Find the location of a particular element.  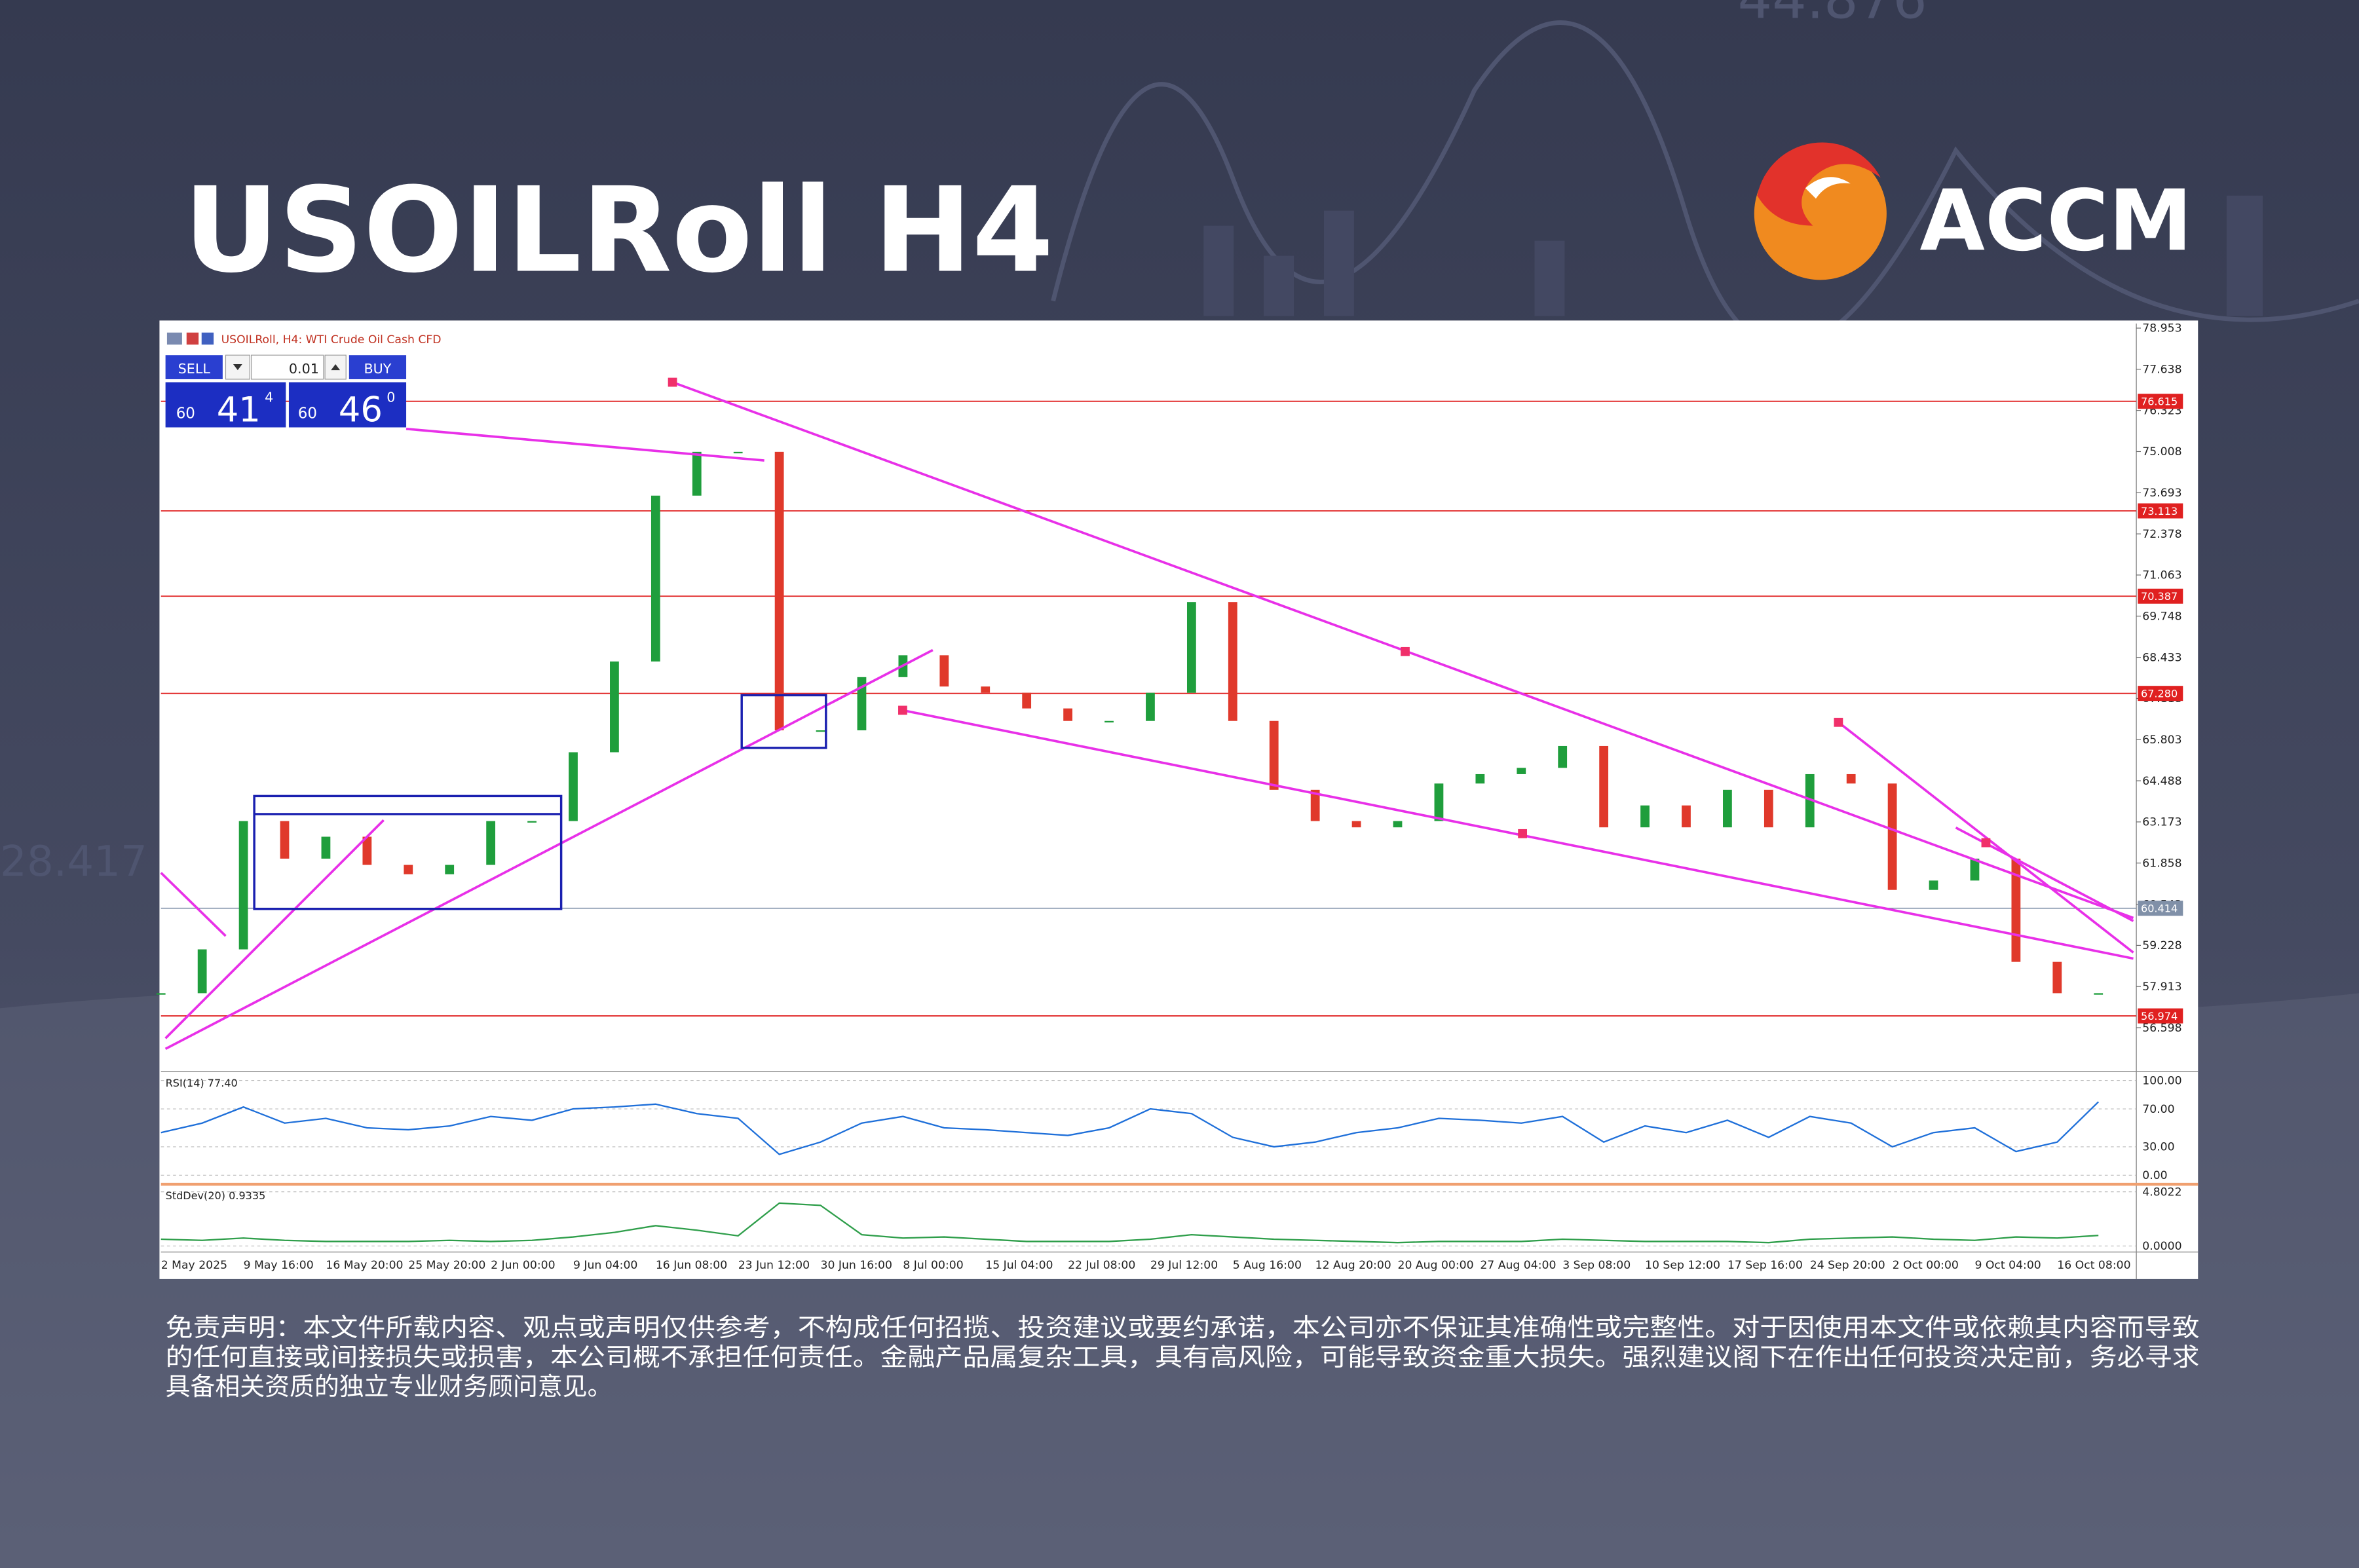

chart-icons is located at coordinates (190, 338).